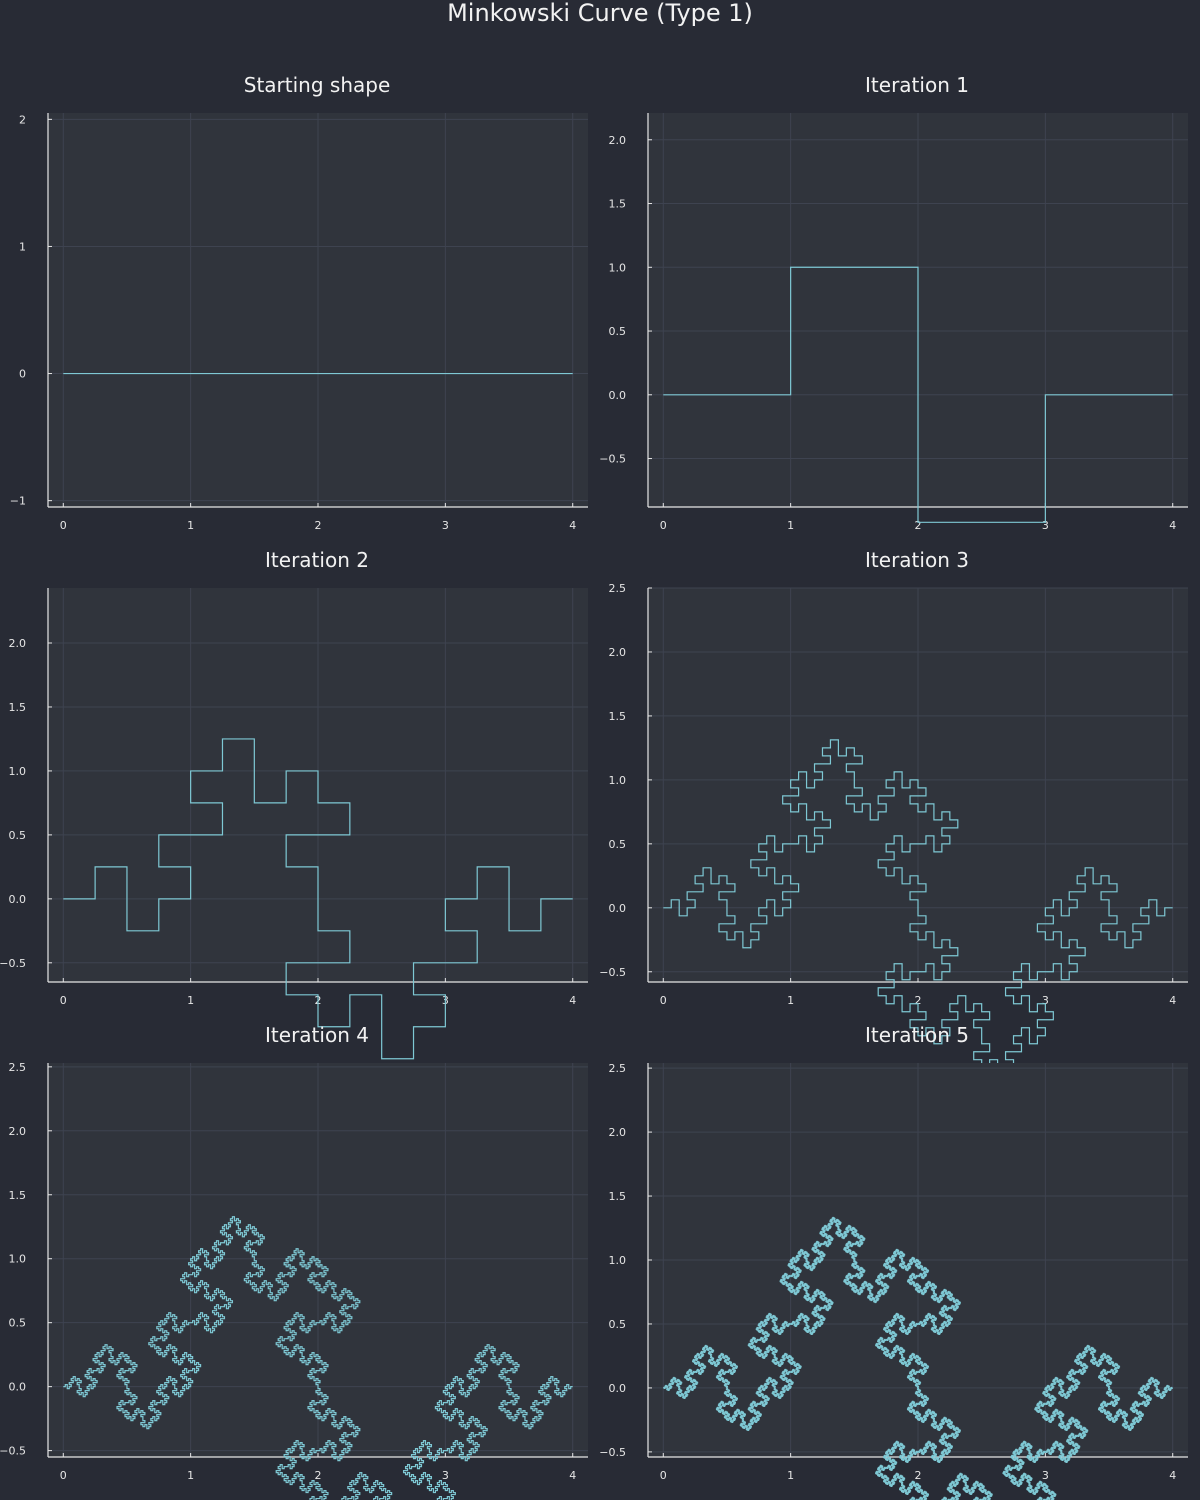 This screenshot has width=1200, height=1500. I want to click on subplot-title: Iteration 5, so click(917, 1035).